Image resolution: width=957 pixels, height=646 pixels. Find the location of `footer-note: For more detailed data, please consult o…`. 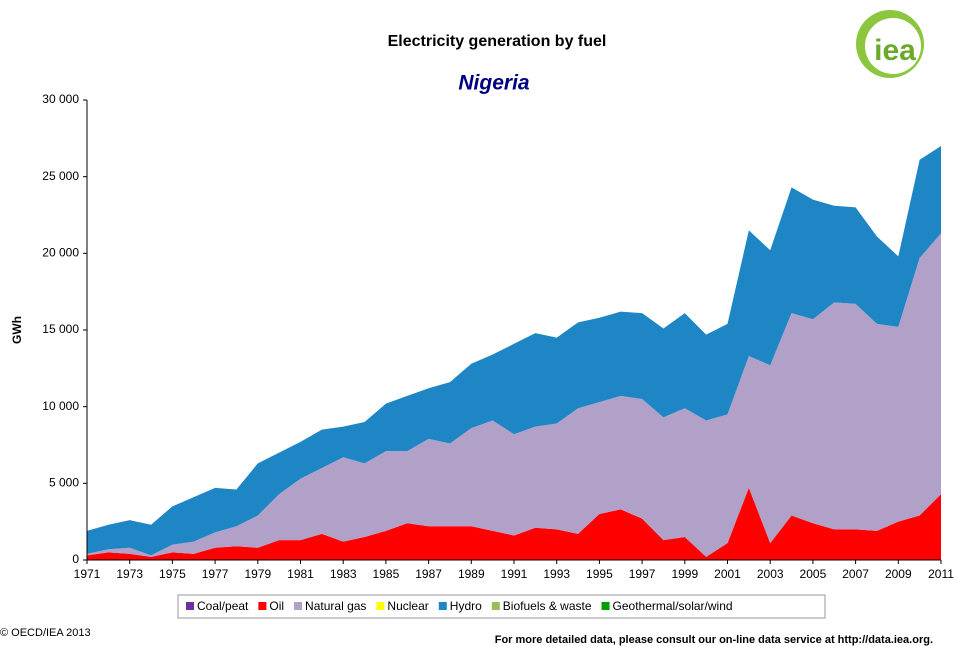

footer-note: For more detailed data, please consult o… is located at coordinates (714, 640).